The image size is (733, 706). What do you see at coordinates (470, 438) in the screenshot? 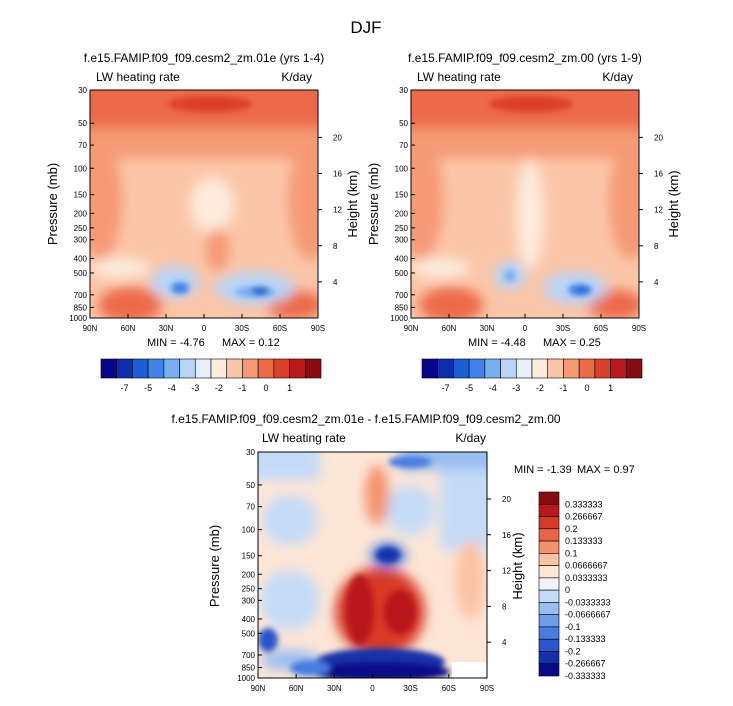
I see `panel-3-units: K/day` at bounding box center [470, 438].